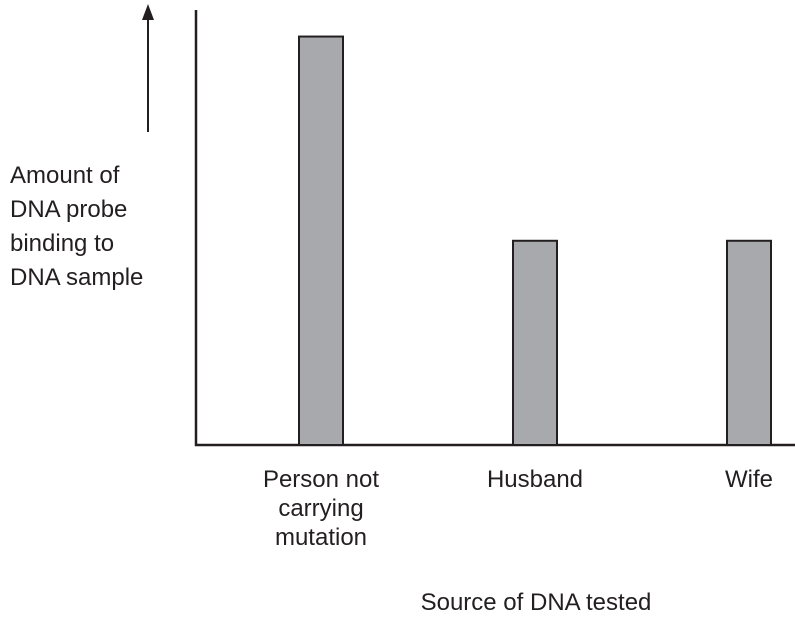  What do you see at coordinates (536, 602) in the screenshot?
I see `x-axis-label: Source of DNA tested` at bounding box center [536, 602].